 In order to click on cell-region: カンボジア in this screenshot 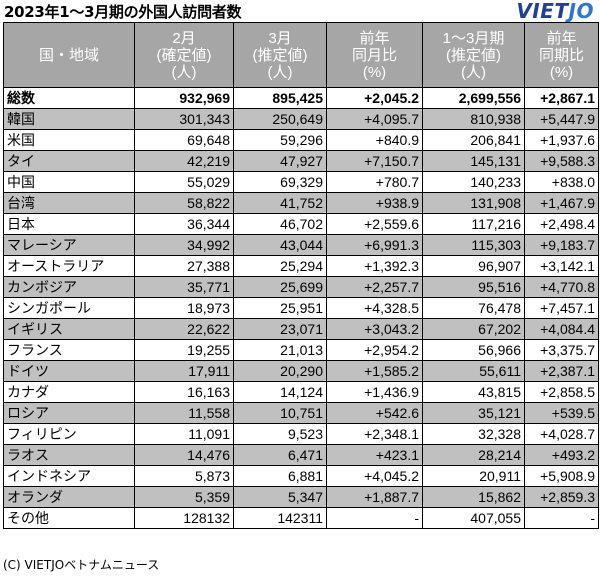, I will do `click(69, 287)`.